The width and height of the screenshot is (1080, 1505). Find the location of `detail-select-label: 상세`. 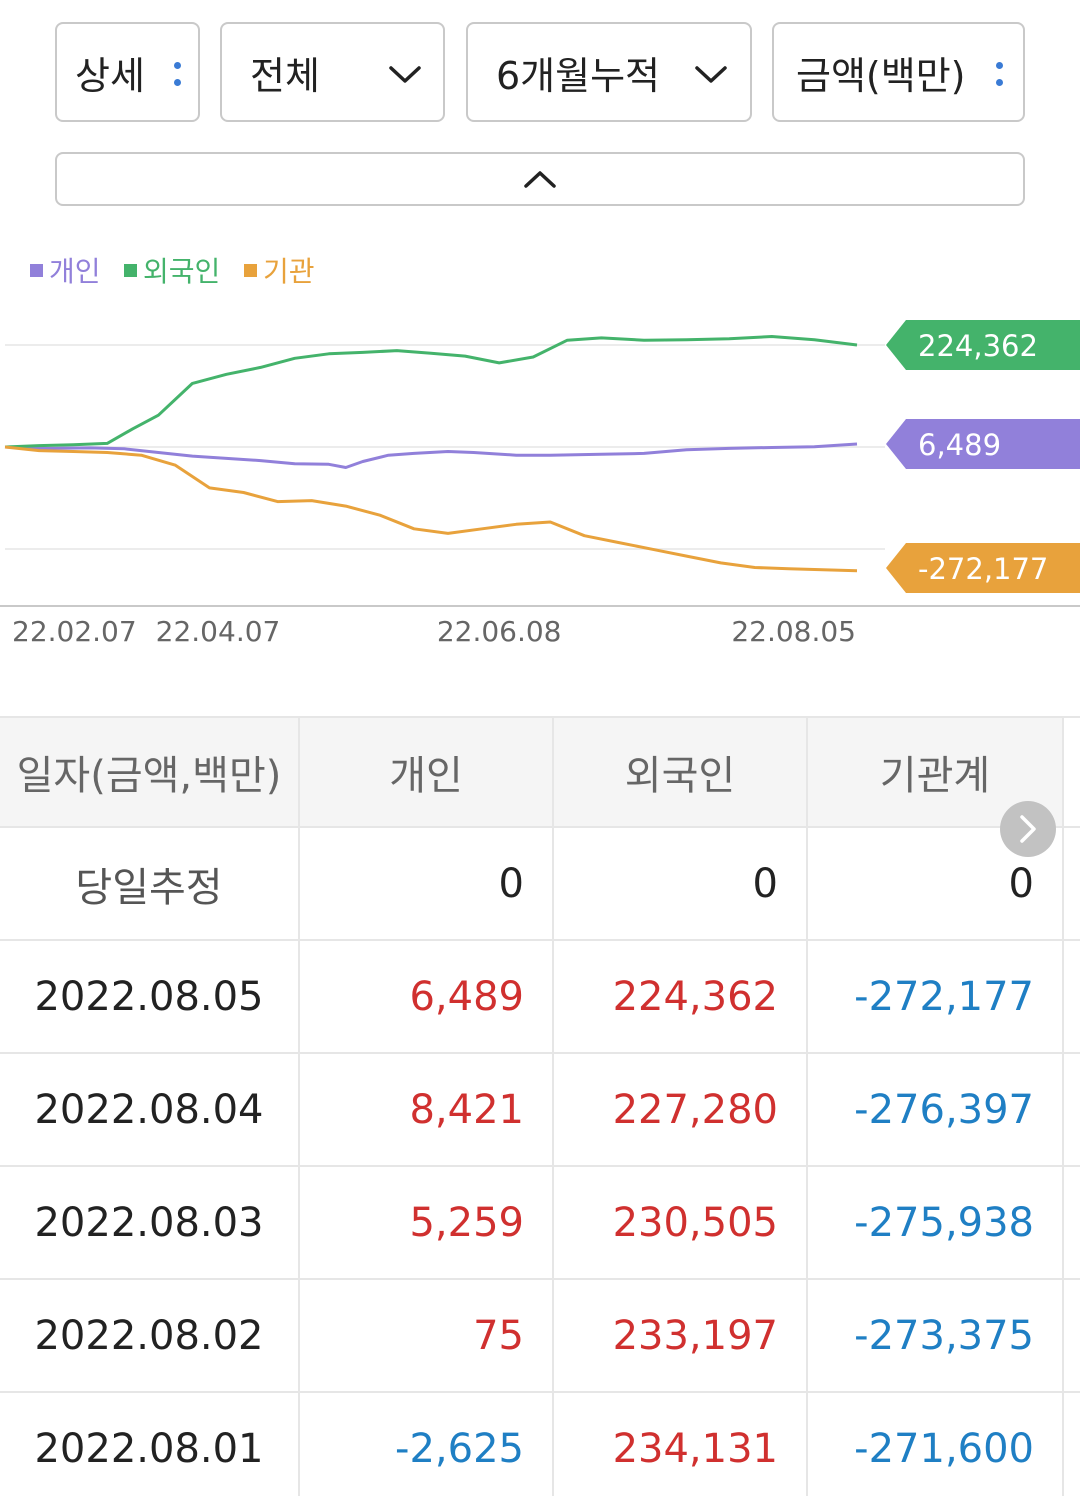

detail-select-label: 상세 is located at coordinates (110, 75).